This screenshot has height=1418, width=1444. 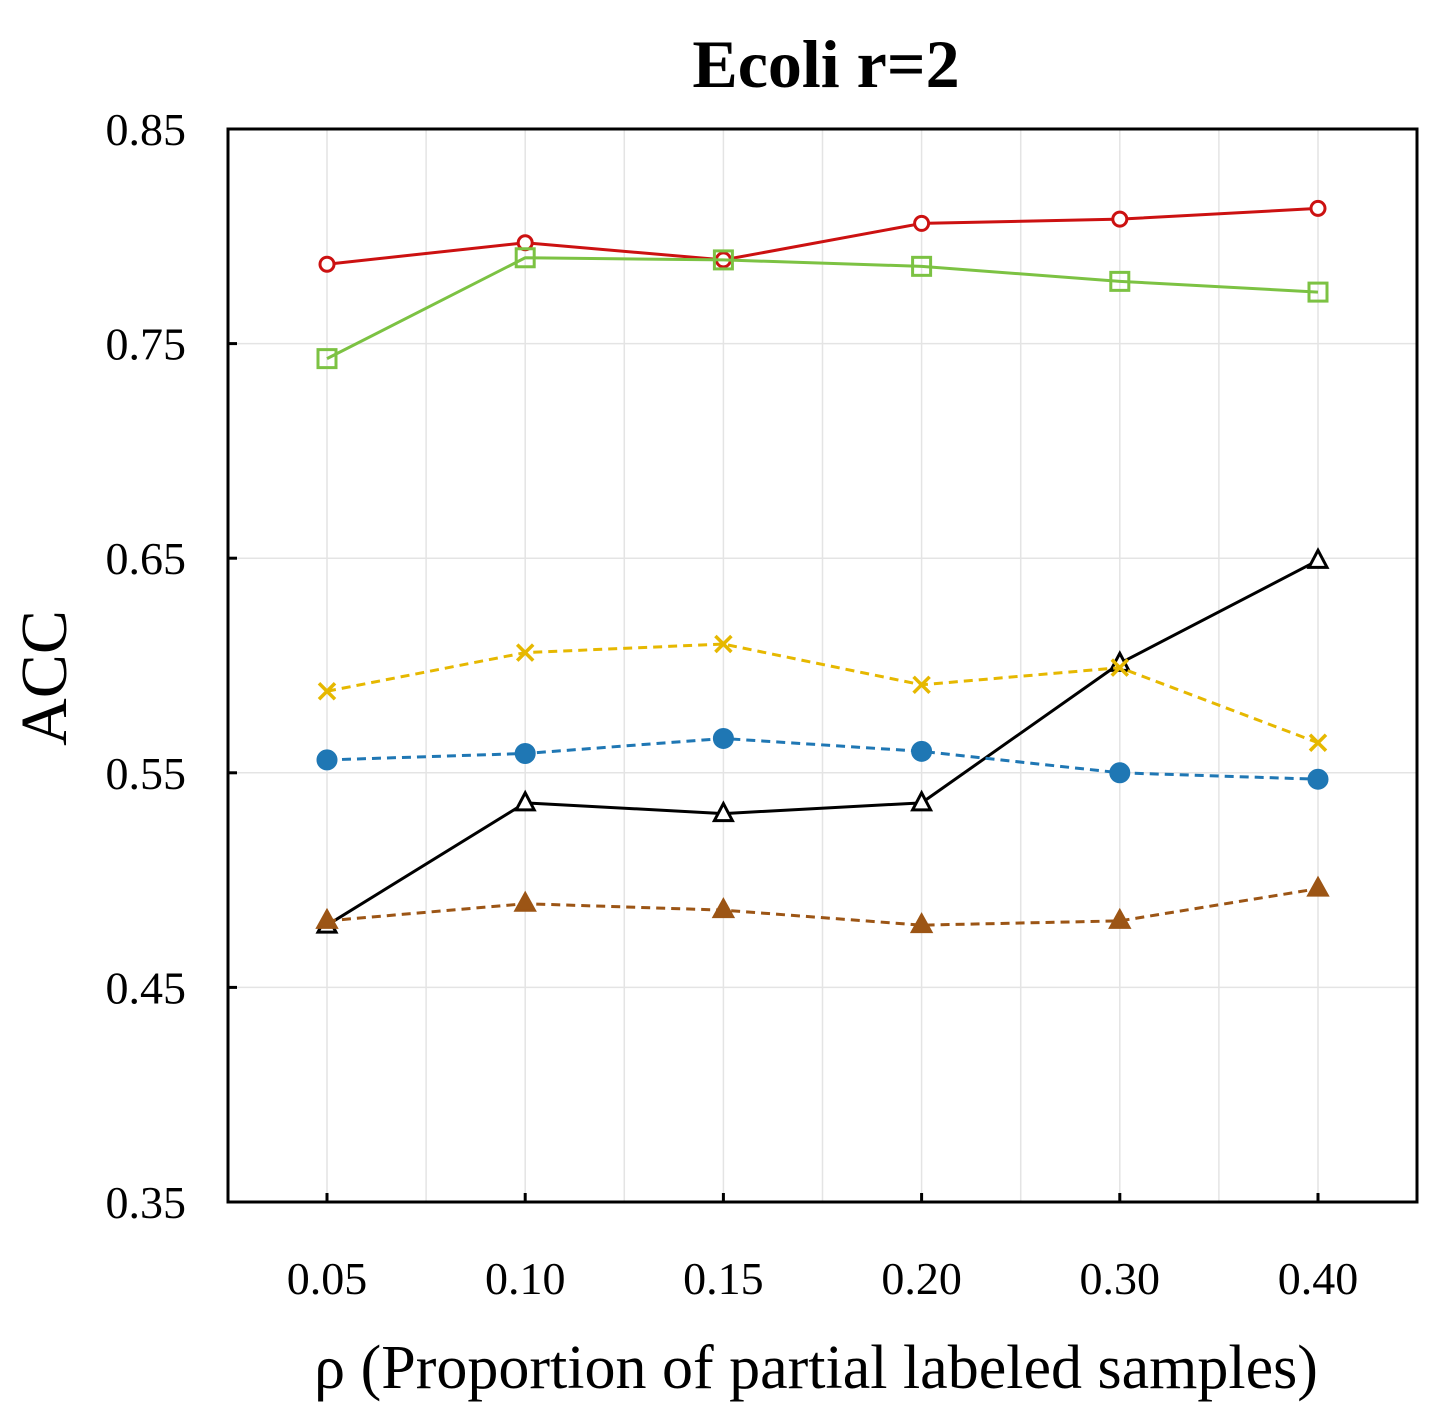 I want to click on x-tick-label: 0.05, so click(x=327, y=1278).